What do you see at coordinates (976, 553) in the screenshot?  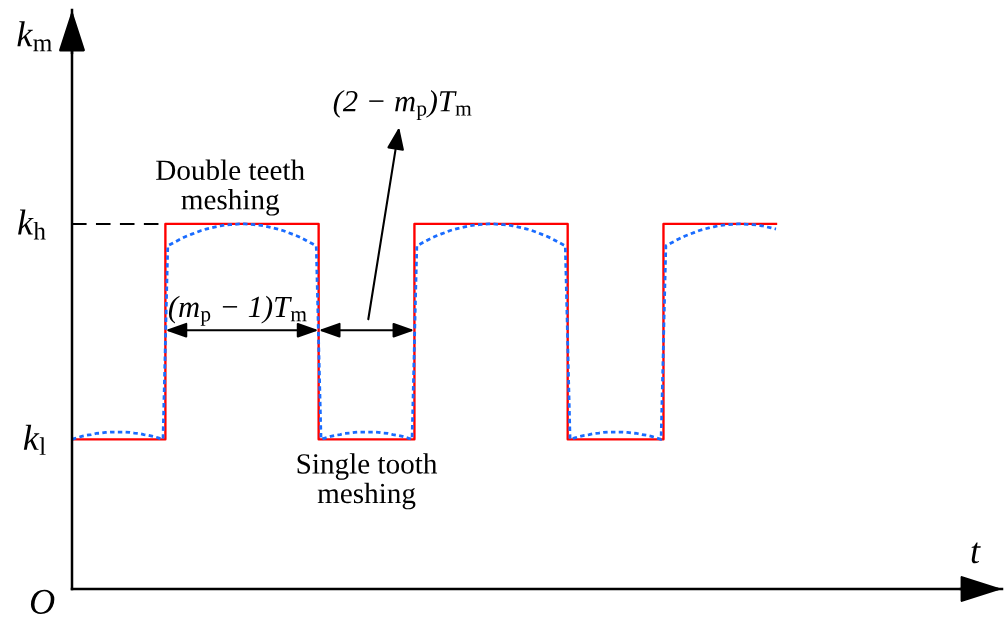 I see `text: t` at bounding box center [976, 553].